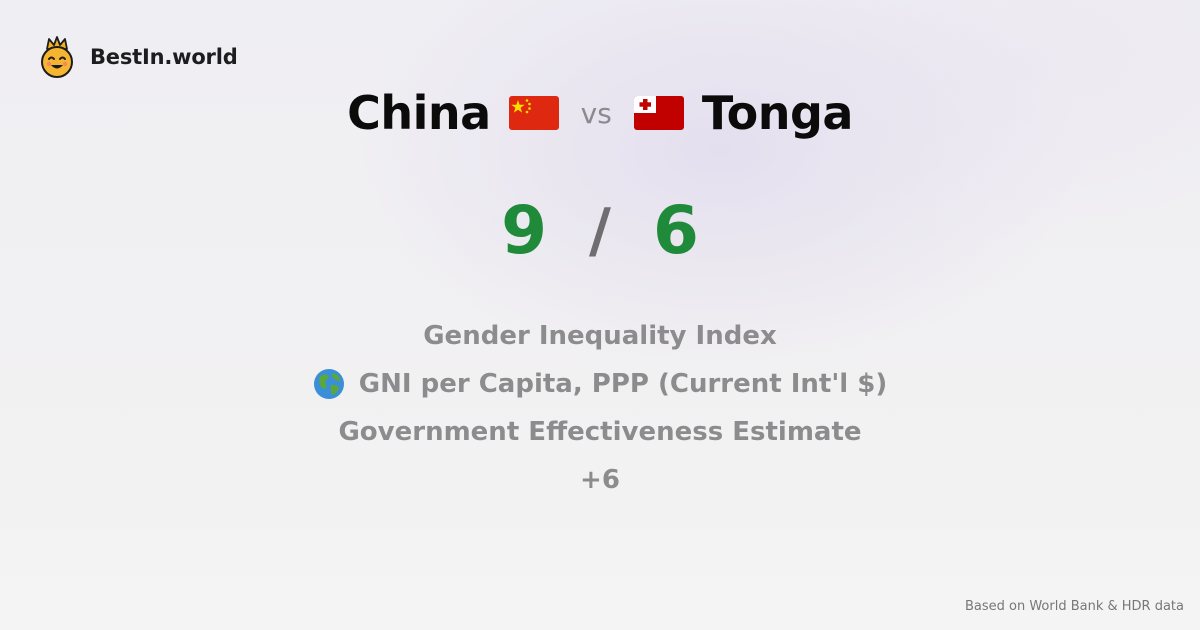  I want to click on brand: BestIn.world, so click(138, 57).